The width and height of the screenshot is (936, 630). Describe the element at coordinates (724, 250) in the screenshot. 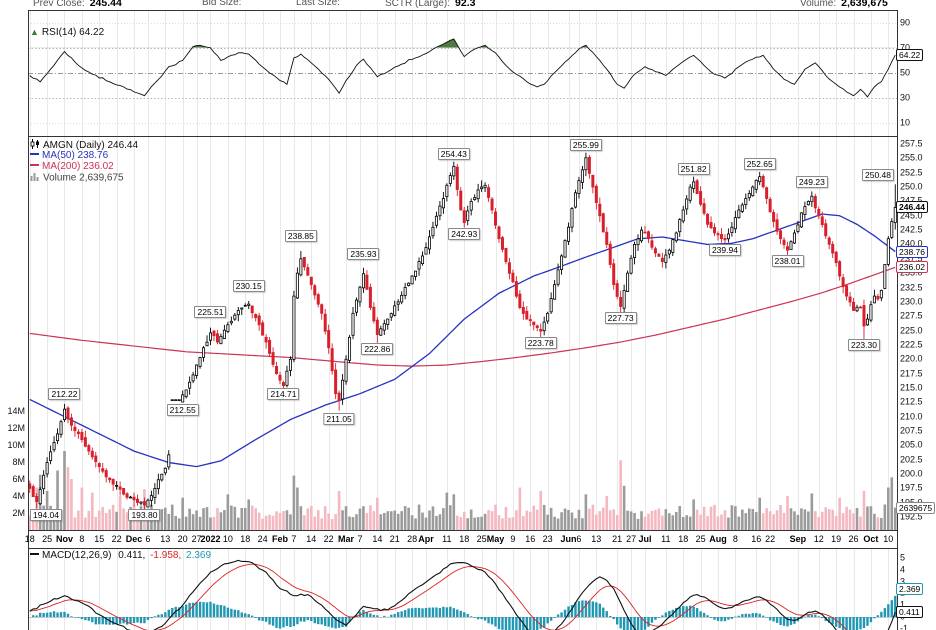

I see `price-callout-label: 239.94` at that location.